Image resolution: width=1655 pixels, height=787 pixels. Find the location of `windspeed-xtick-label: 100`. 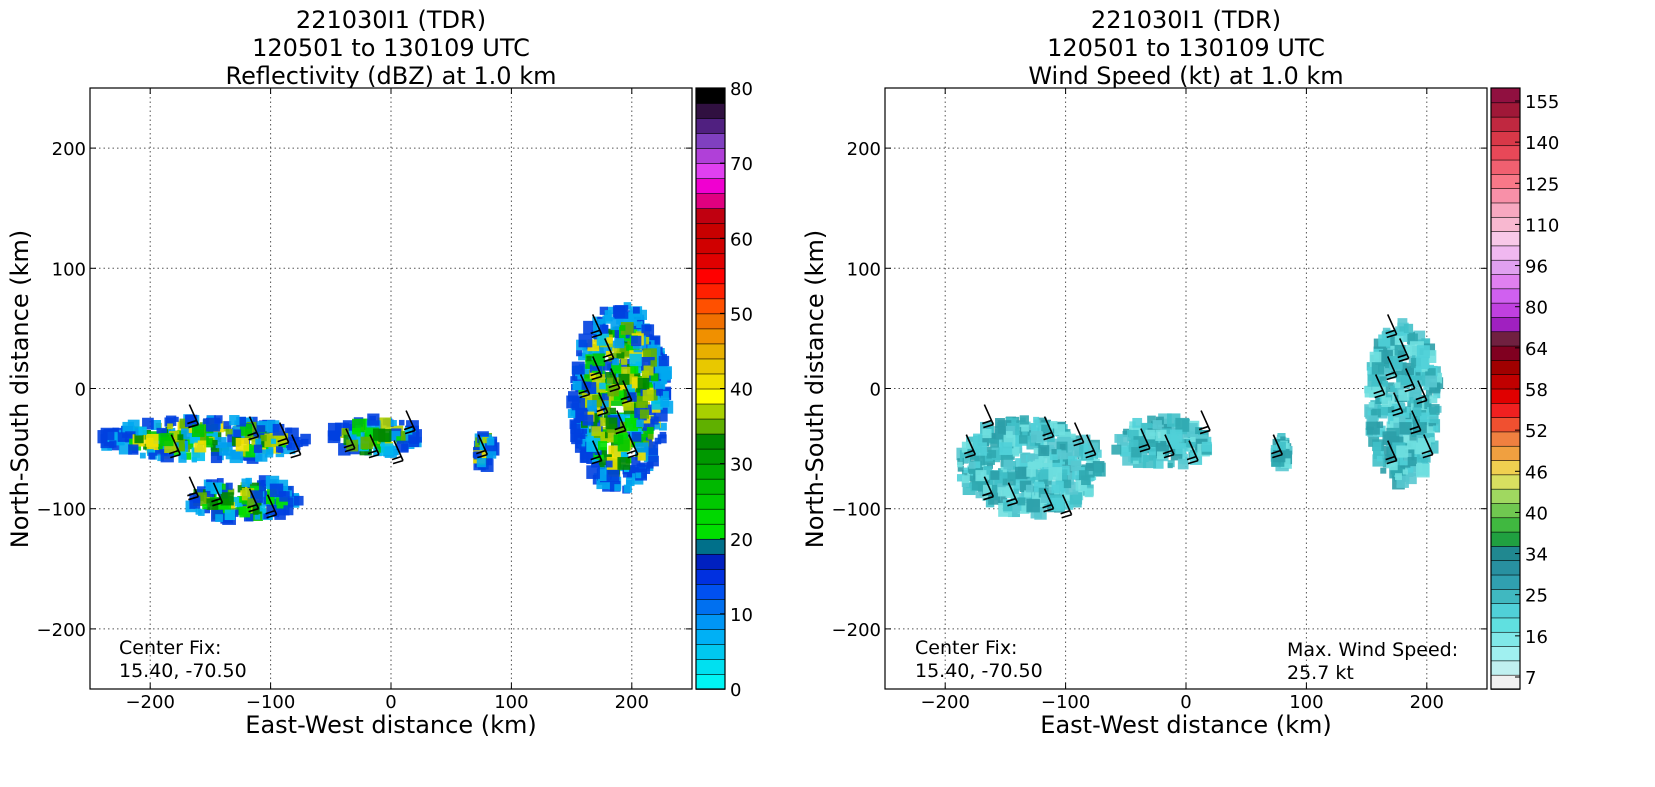

windspeed-xtick-label: 100 is located at coordinates (1306, 702).